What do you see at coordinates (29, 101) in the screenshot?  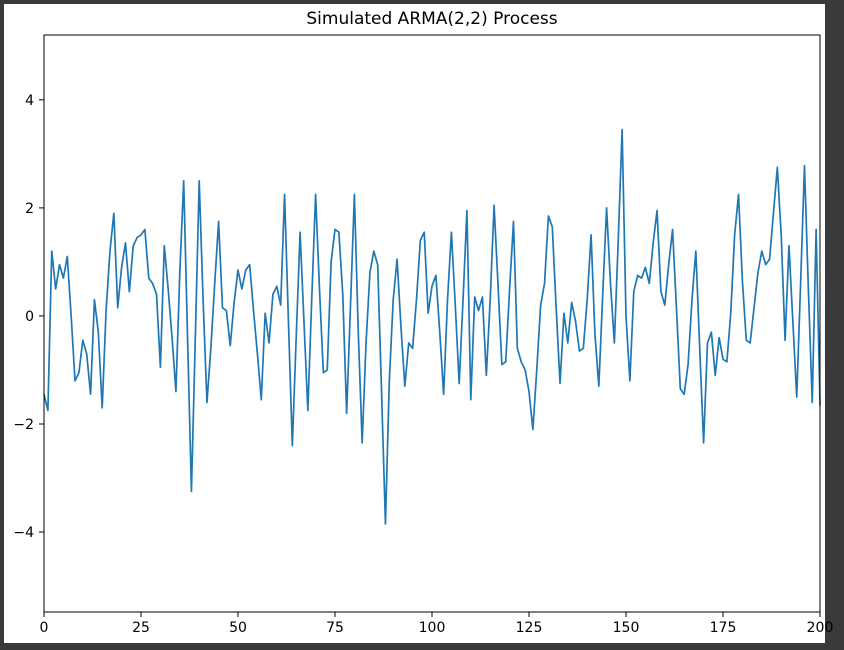 I see `y-tick-label: 4` at bounding box center [29, 101].